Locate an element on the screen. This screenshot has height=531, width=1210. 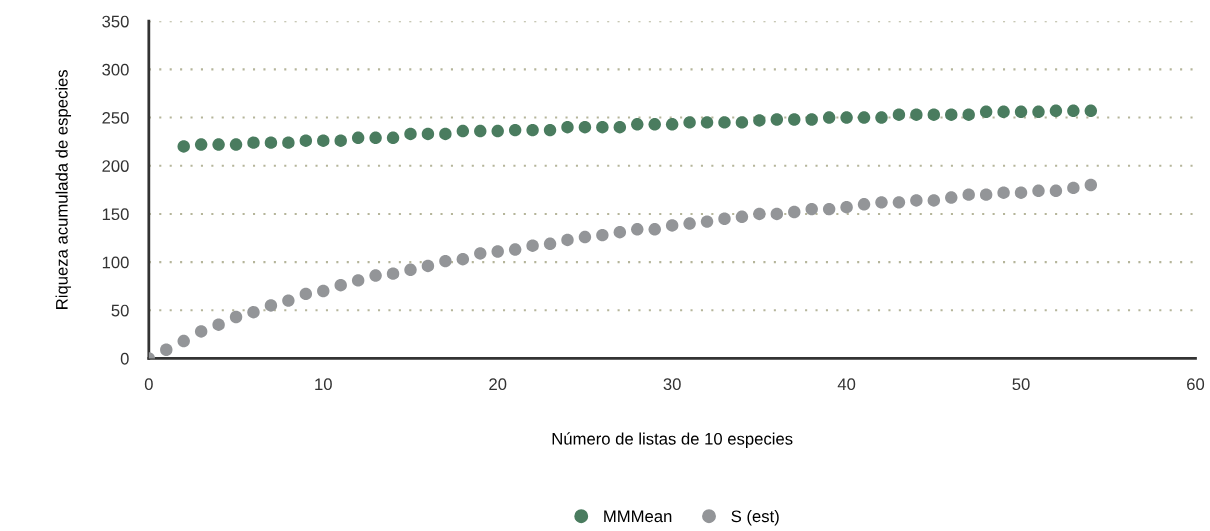
y-tick-label: 250 is located at coordinates (115, 117).